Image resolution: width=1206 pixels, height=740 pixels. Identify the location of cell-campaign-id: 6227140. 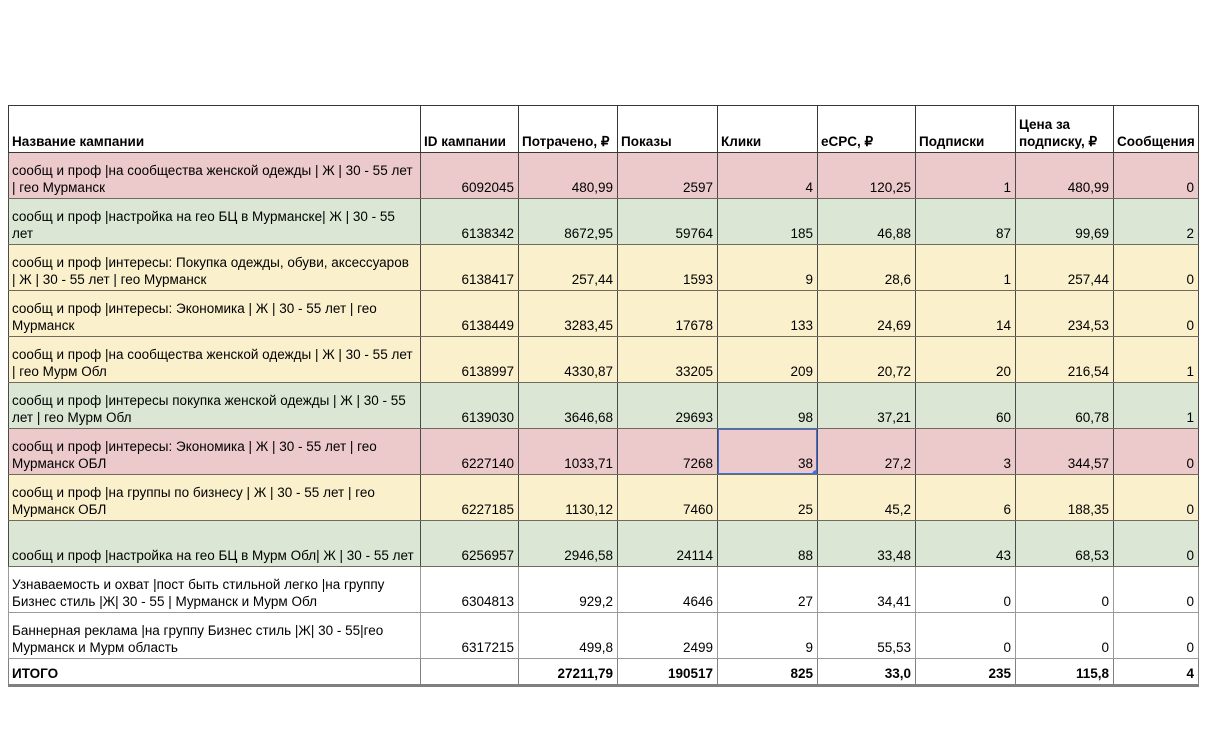
(469, 451).